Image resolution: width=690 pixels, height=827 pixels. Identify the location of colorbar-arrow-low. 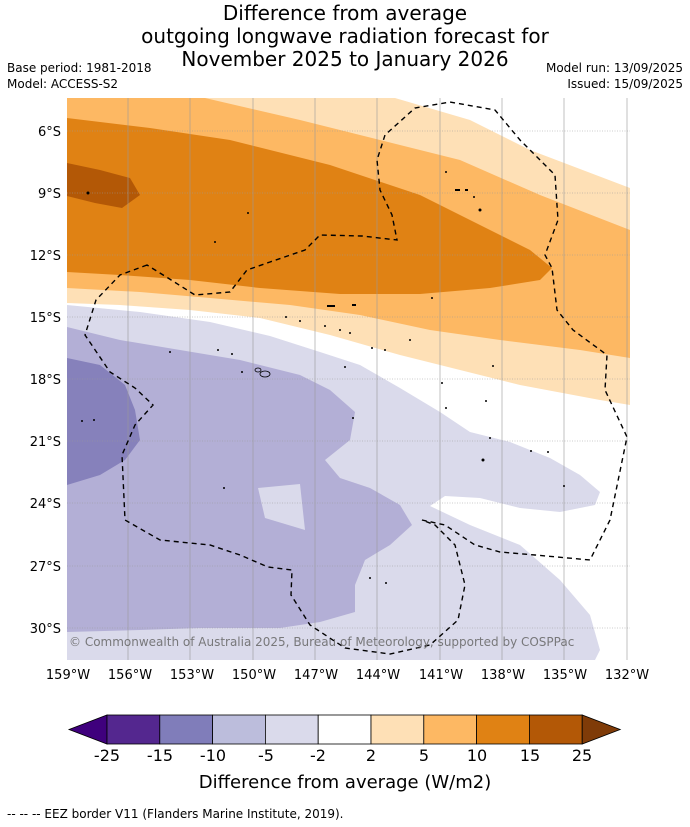
(87, 729).